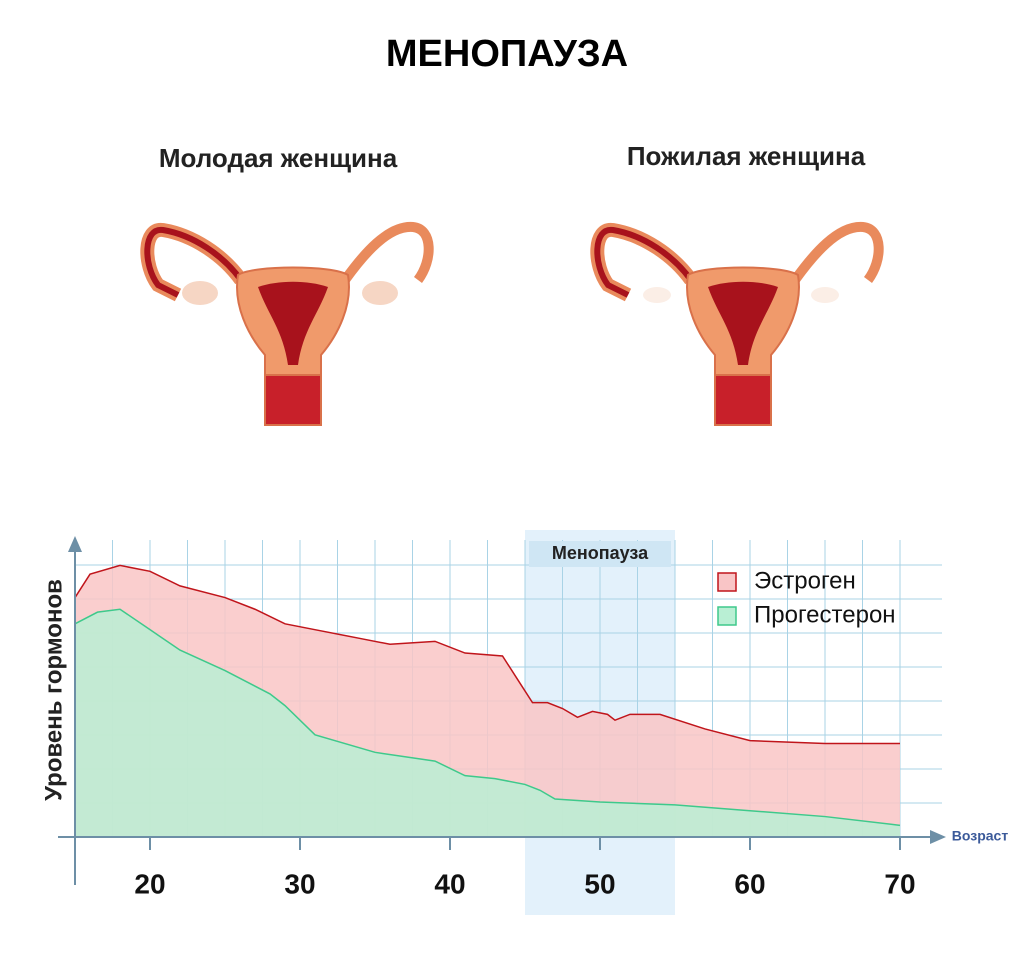 The width and height of the screenshot is (1023, 965). I want to click on panel-label: Молодая женщина, so click(278, 158).